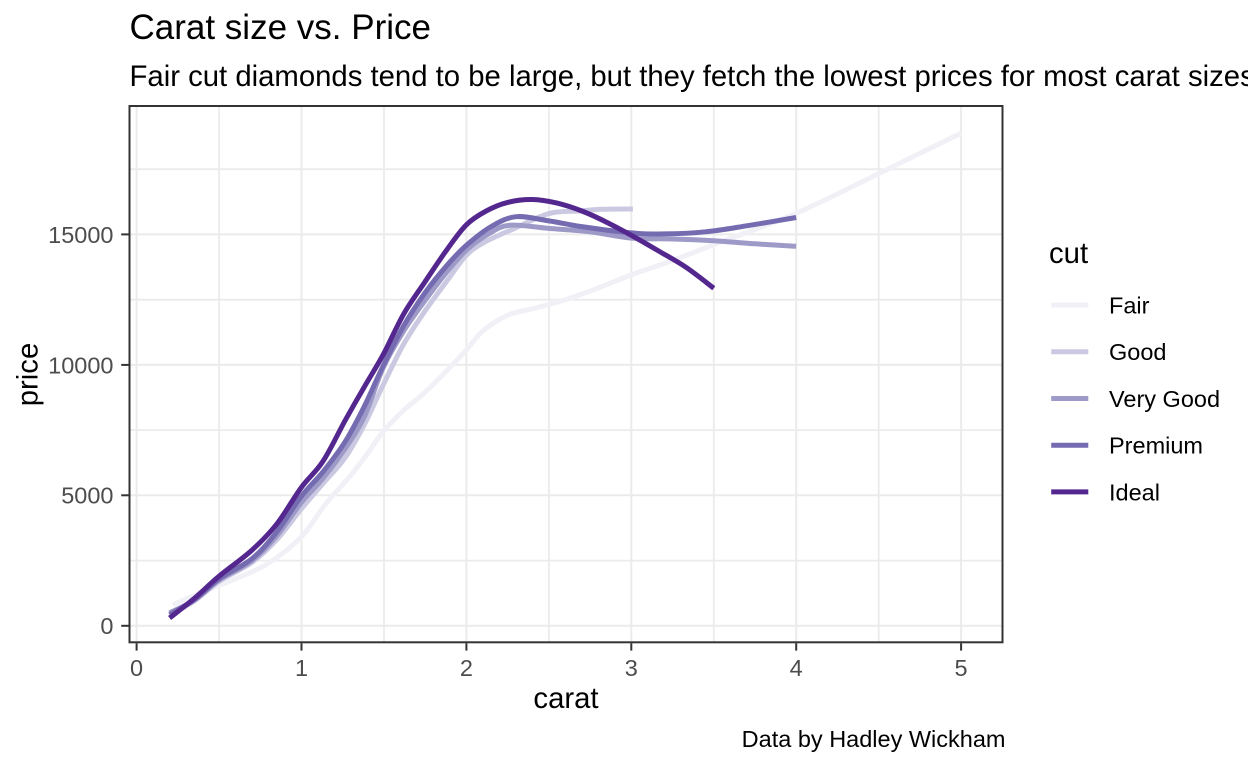  Describe the element at coordinates (28, 375) in the screenshot. I see `svg-text: price` at that location.